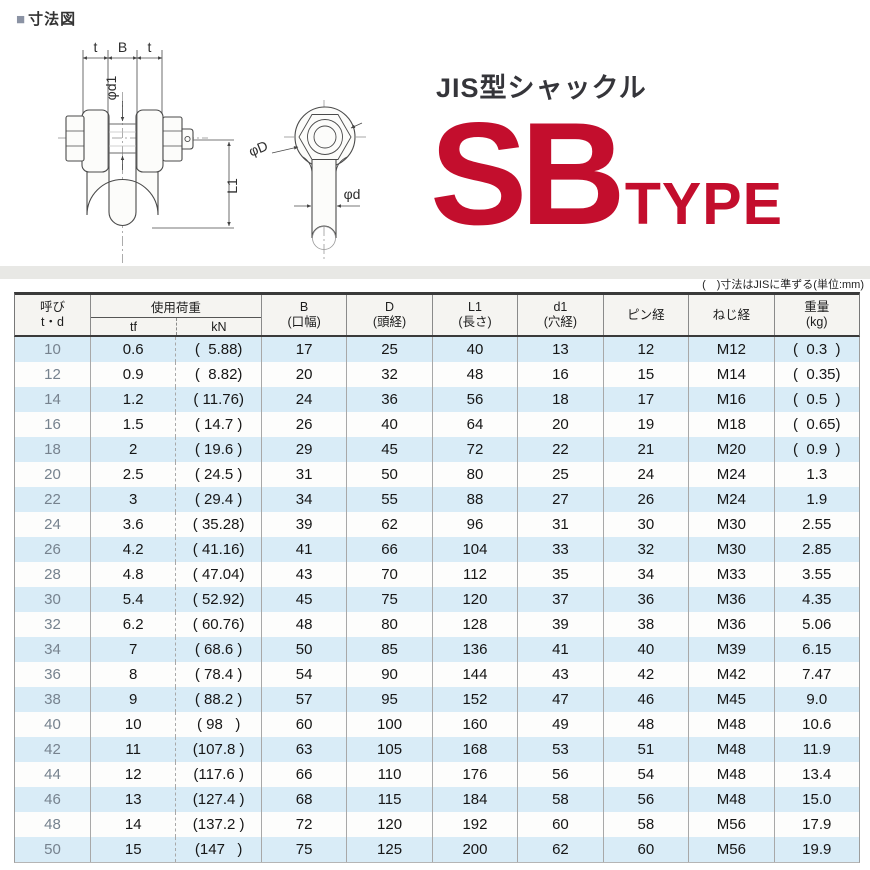 The height and width of the screenshot is (870, 870). I want to click on table-cell: (127.4 ), so click(217, 799).